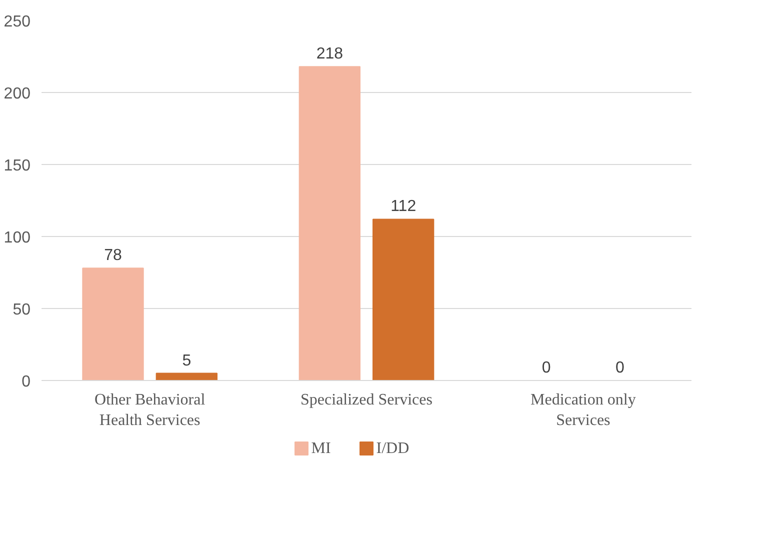 This screenshot has width=765, height=553. What do you see at coordinates (17, 94) in the screenshot?
I see `y-tick-label: 200` at bounding box center [17, 94].